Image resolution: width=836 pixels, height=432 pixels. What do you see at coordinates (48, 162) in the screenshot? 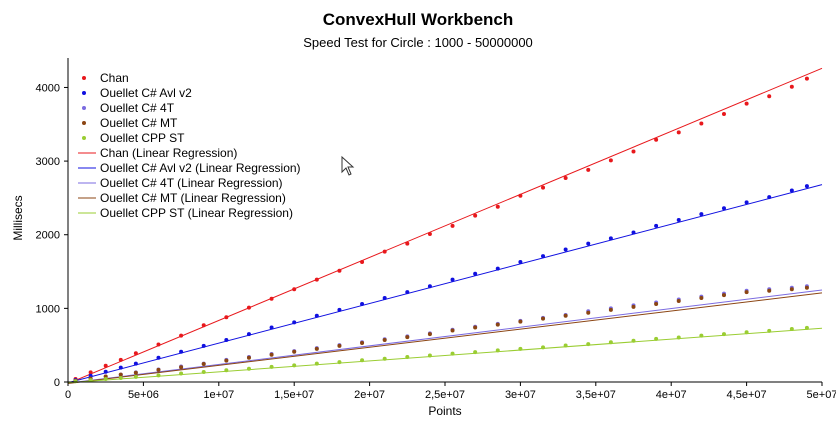
I see `y-tick-label: 3000` at bounding box center [48, 162].